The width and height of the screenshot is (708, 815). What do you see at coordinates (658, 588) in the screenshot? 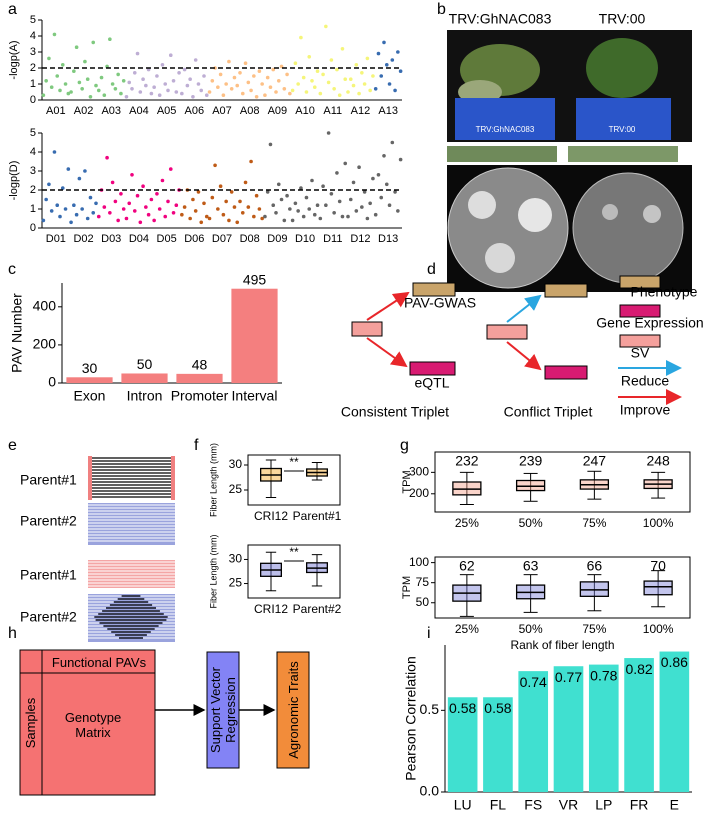
I see `box` at bounding box center [658, 588].